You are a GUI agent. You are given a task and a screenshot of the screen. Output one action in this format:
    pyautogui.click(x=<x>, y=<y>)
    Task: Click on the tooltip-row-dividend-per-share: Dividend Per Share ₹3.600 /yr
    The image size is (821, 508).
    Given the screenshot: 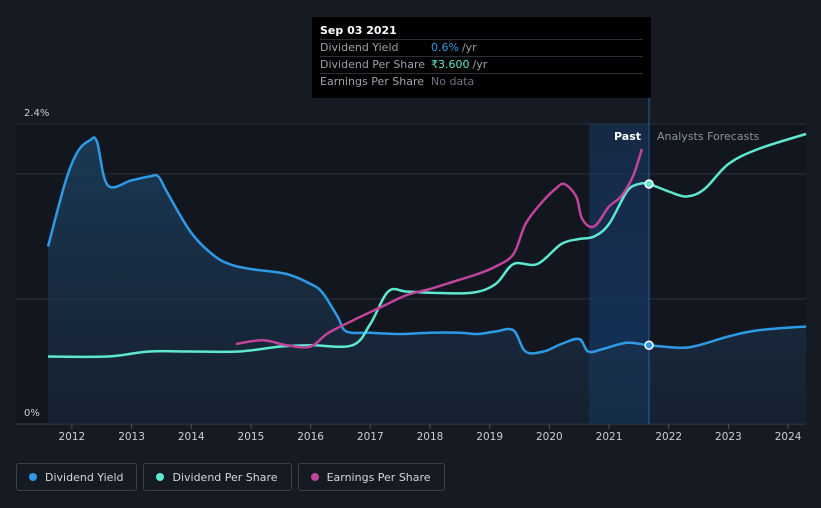 What is the action you would take?
    pyautogui.click(x=481, y=64)
    